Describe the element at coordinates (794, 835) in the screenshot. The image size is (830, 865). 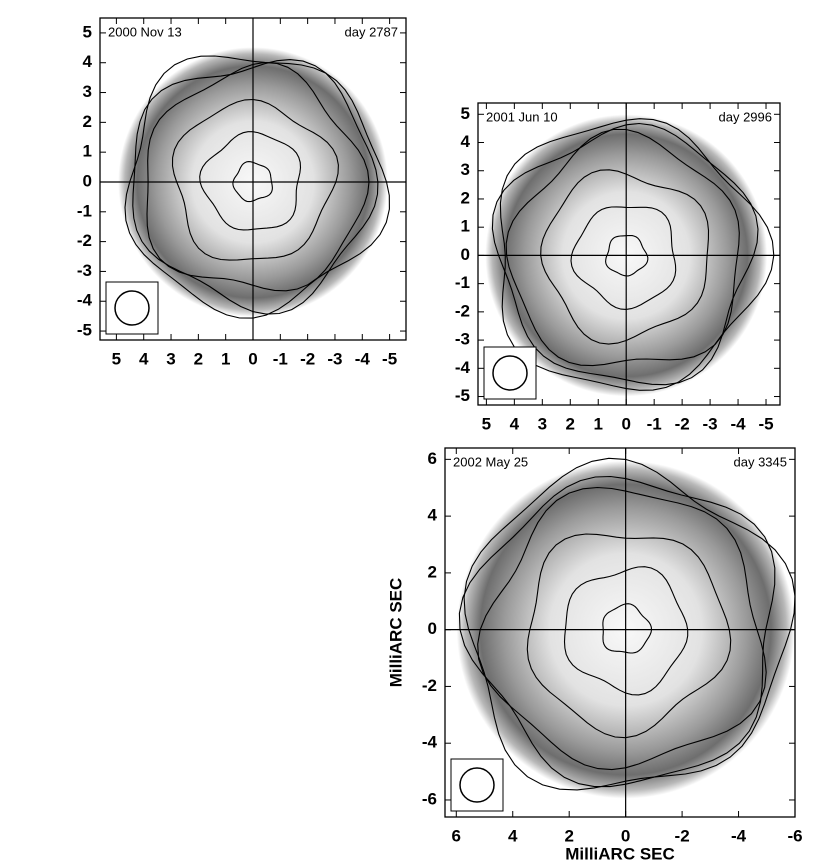
I see `x-tick-label: -6` at that location.